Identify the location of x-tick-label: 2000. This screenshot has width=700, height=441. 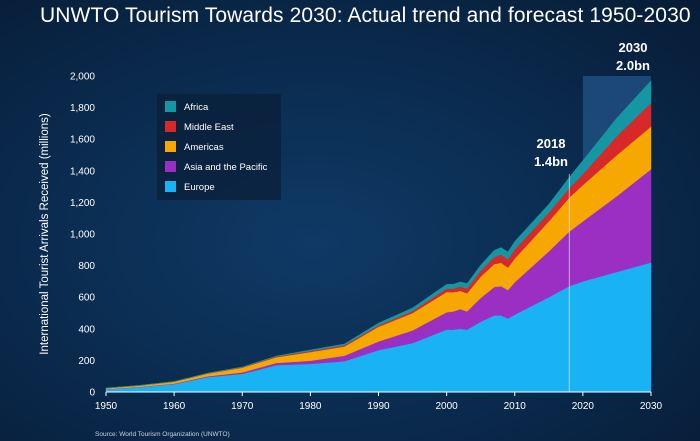
(447, 406).